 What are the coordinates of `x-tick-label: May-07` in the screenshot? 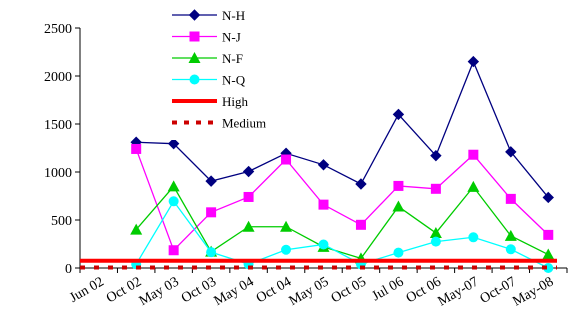 It's located at (458, 291).